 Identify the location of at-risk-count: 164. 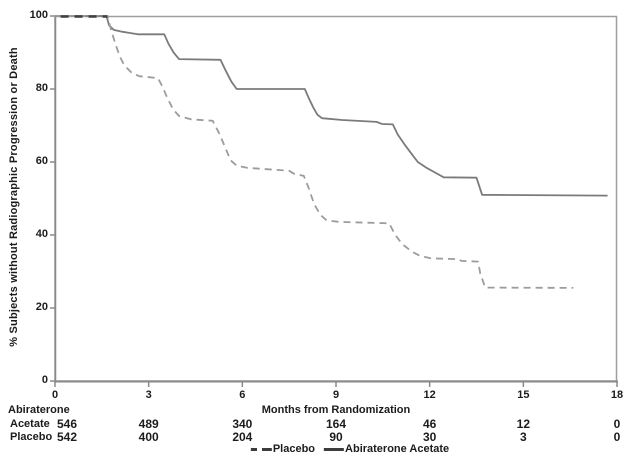
(336, 424).